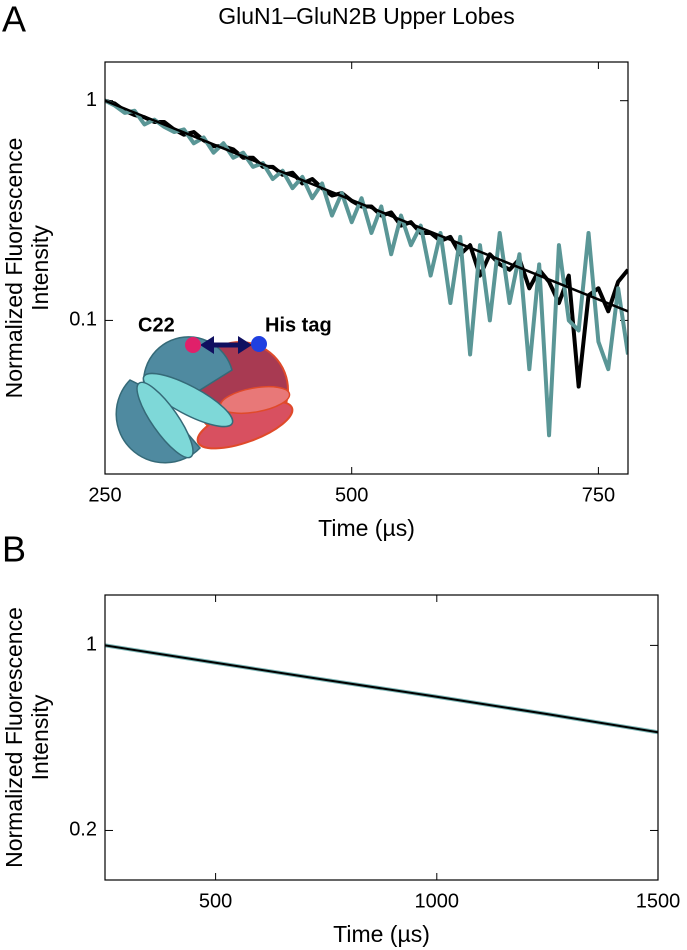 This screenshot has height=950, width=687. What do you see at coordinates (366, 16) in the screenshot?
I see `chart-title: GluN1–GluN2B Upper Lobes` at bounding box center [366, 16].